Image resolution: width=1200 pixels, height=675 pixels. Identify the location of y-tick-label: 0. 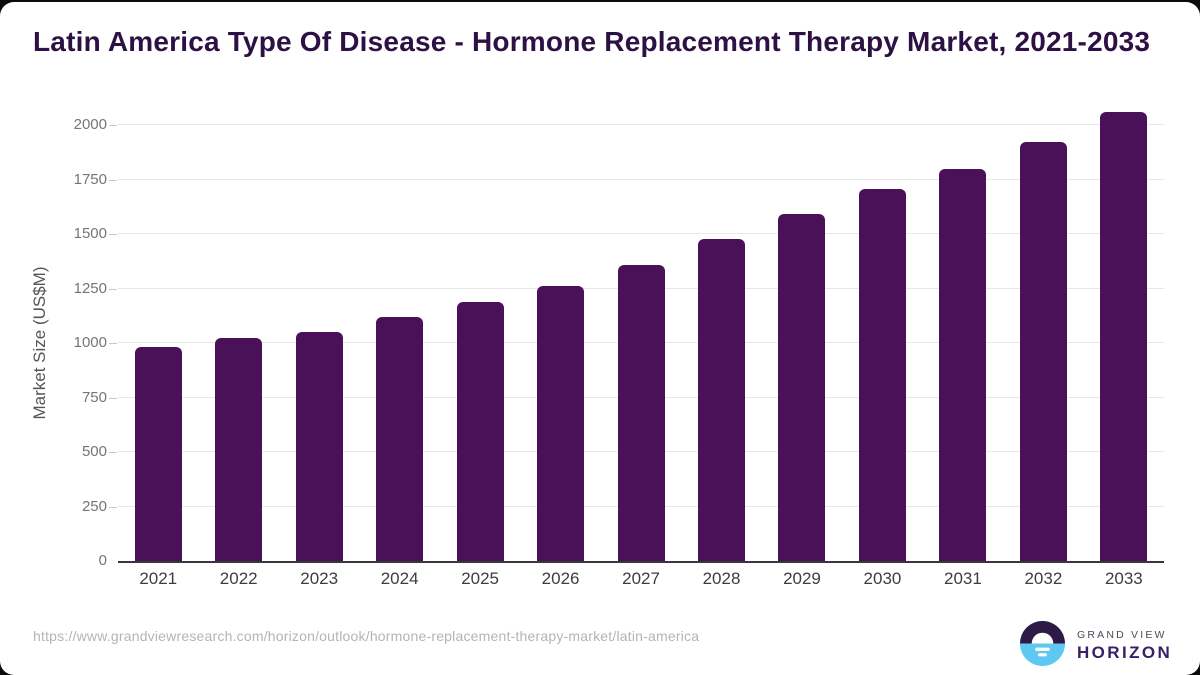
(102, 560).